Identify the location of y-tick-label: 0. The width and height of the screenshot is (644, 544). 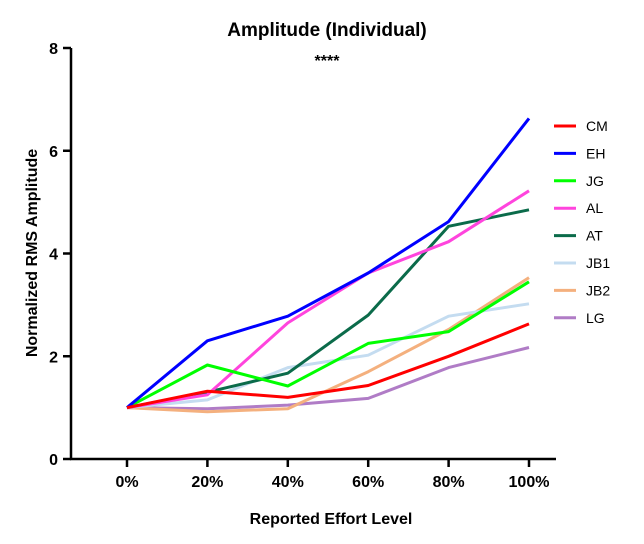
(53, 460).